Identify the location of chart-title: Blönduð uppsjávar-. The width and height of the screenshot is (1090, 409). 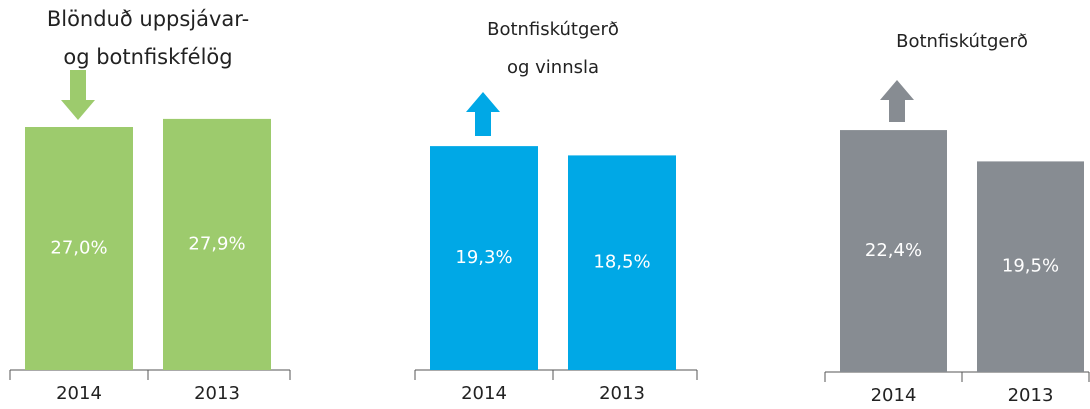
(148, 19).